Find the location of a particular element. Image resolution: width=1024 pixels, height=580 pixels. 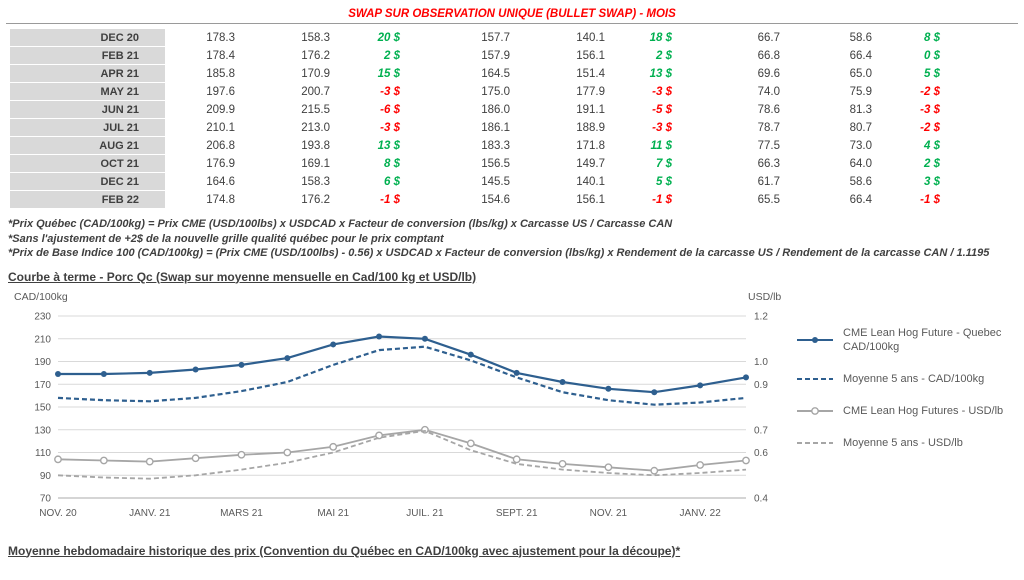

month-cell: JUL 21 is located at coordinates (87, 128).